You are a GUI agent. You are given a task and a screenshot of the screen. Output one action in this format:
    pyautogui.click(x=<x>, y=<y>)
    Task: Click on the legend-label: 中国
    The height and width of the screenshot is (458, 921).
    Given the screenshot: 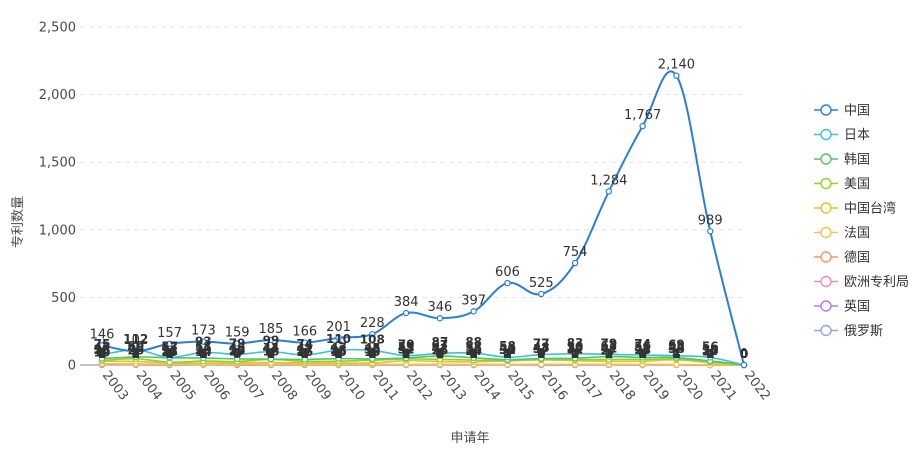 What is the action you would take?
    pyautogui.click(x=857, y=111)
    